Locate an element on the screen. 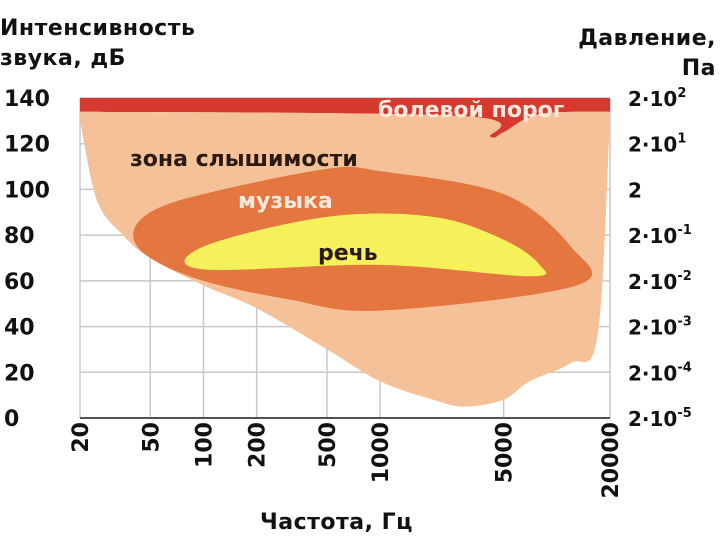  y-tick-label: 80 is located at coordinates (19, 236).